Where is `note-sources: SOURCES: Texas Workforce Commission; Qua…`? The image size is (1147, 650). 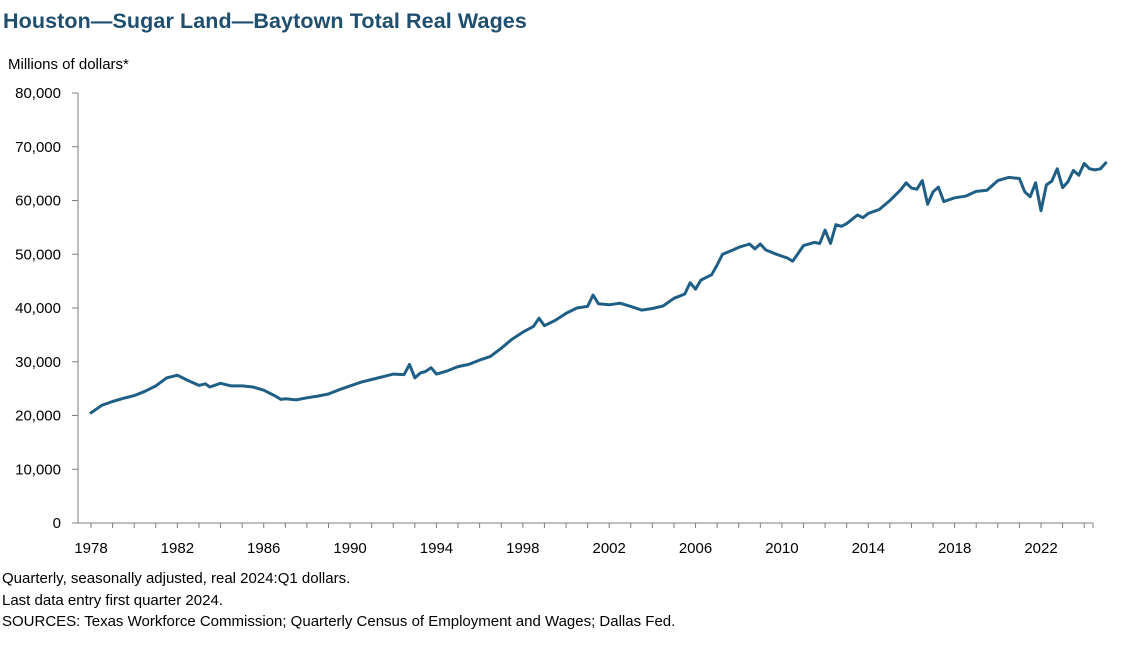 note-sources: SOURCES: Texas Workforce Commission; Qua… is located at coordinates (339, 621).